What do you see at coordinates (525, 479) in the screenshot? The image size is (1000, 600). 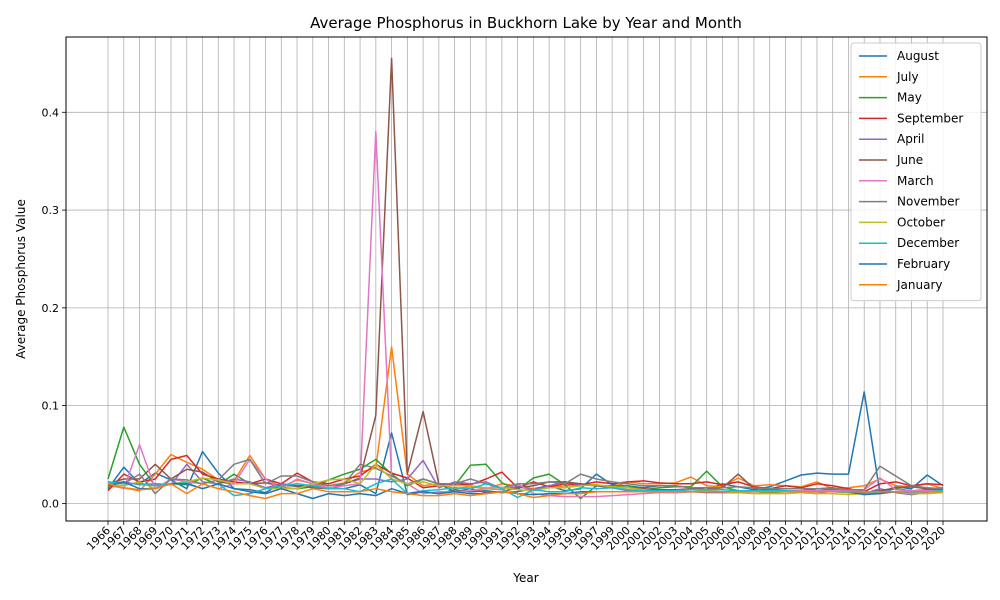 I see `series-line-october` at bounding box center [525, 479].